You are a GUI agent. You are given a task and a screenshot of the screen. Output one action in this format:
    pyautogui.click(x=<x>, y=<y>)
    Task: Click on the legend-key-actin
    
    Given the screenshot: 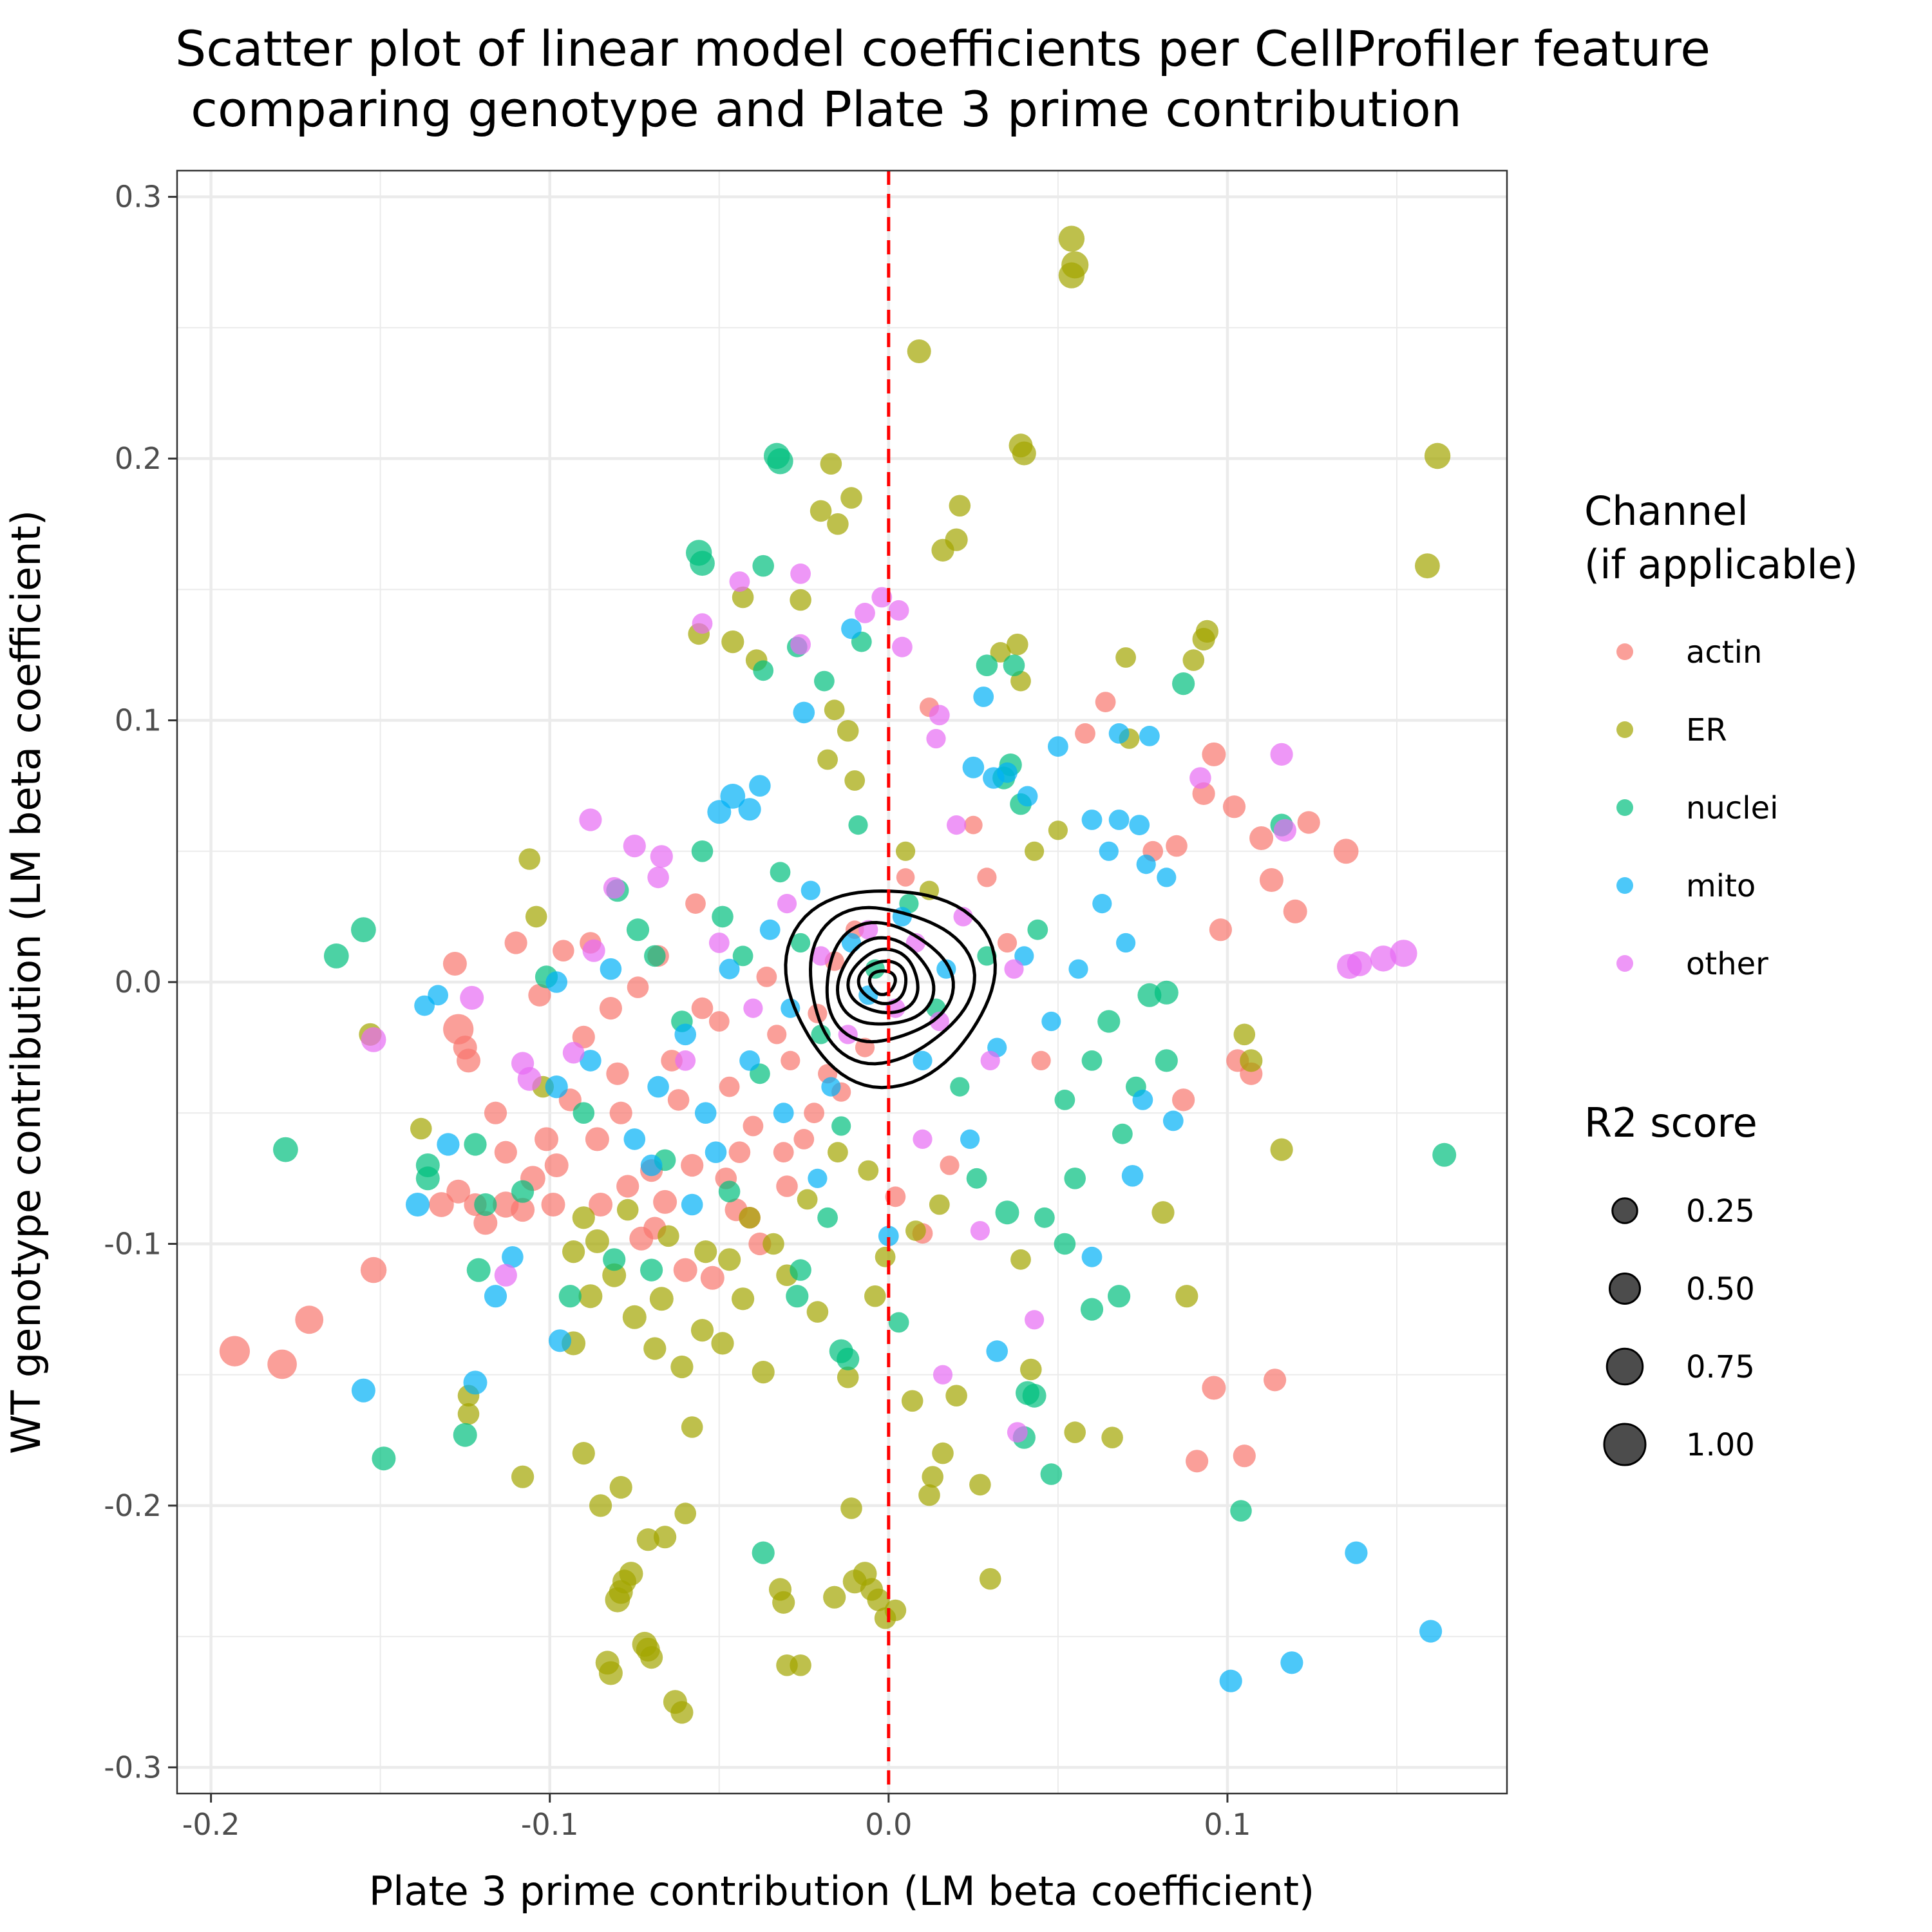 What is the action you would take?
    pyautogui.click(x=1624, y=651)
    